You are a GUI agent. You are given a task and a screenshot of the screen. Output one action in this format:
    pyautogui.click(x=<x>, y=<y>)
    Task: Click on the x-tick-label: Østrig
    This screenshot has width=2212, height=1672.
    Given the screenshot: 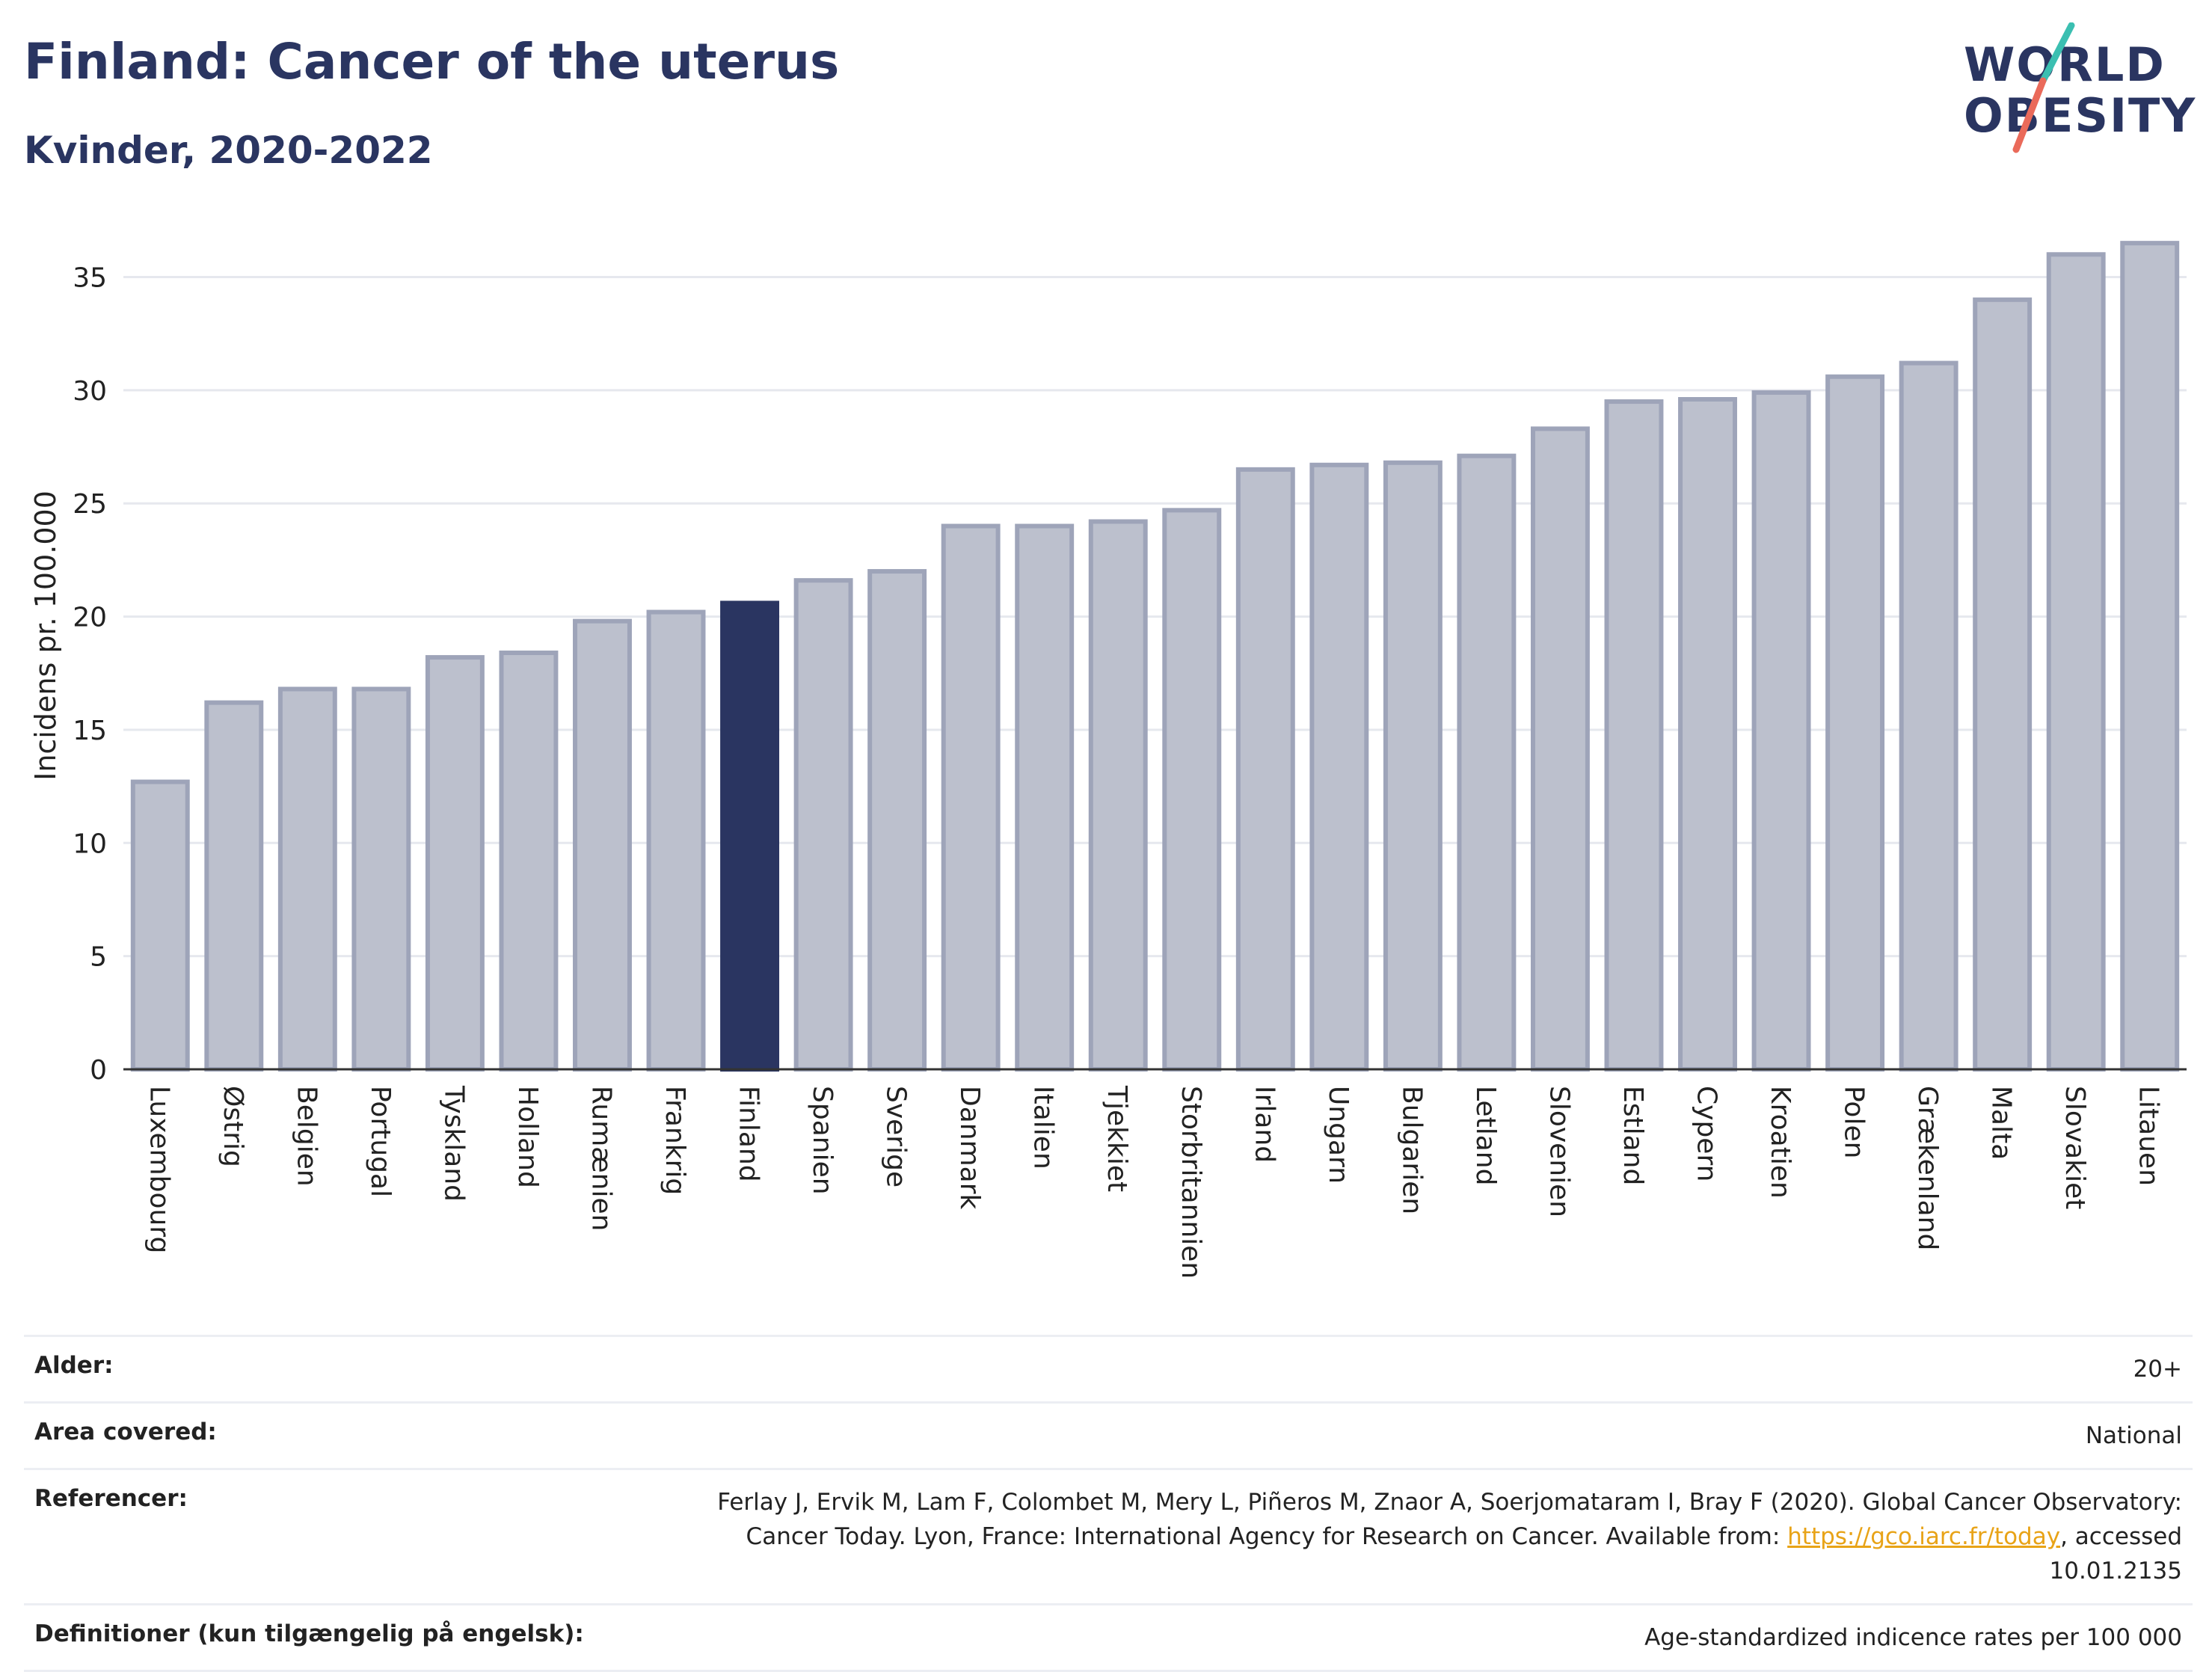 What is the action you would take?
    pyautogui.click(x=233, y=1126)
    